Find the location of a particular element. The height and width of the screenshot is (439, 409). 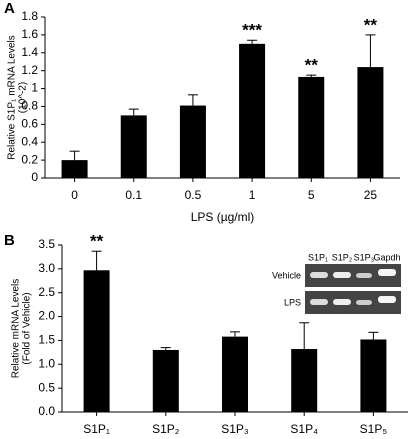

gel-row-label: Vehicle is located at coordinates (286, 275).